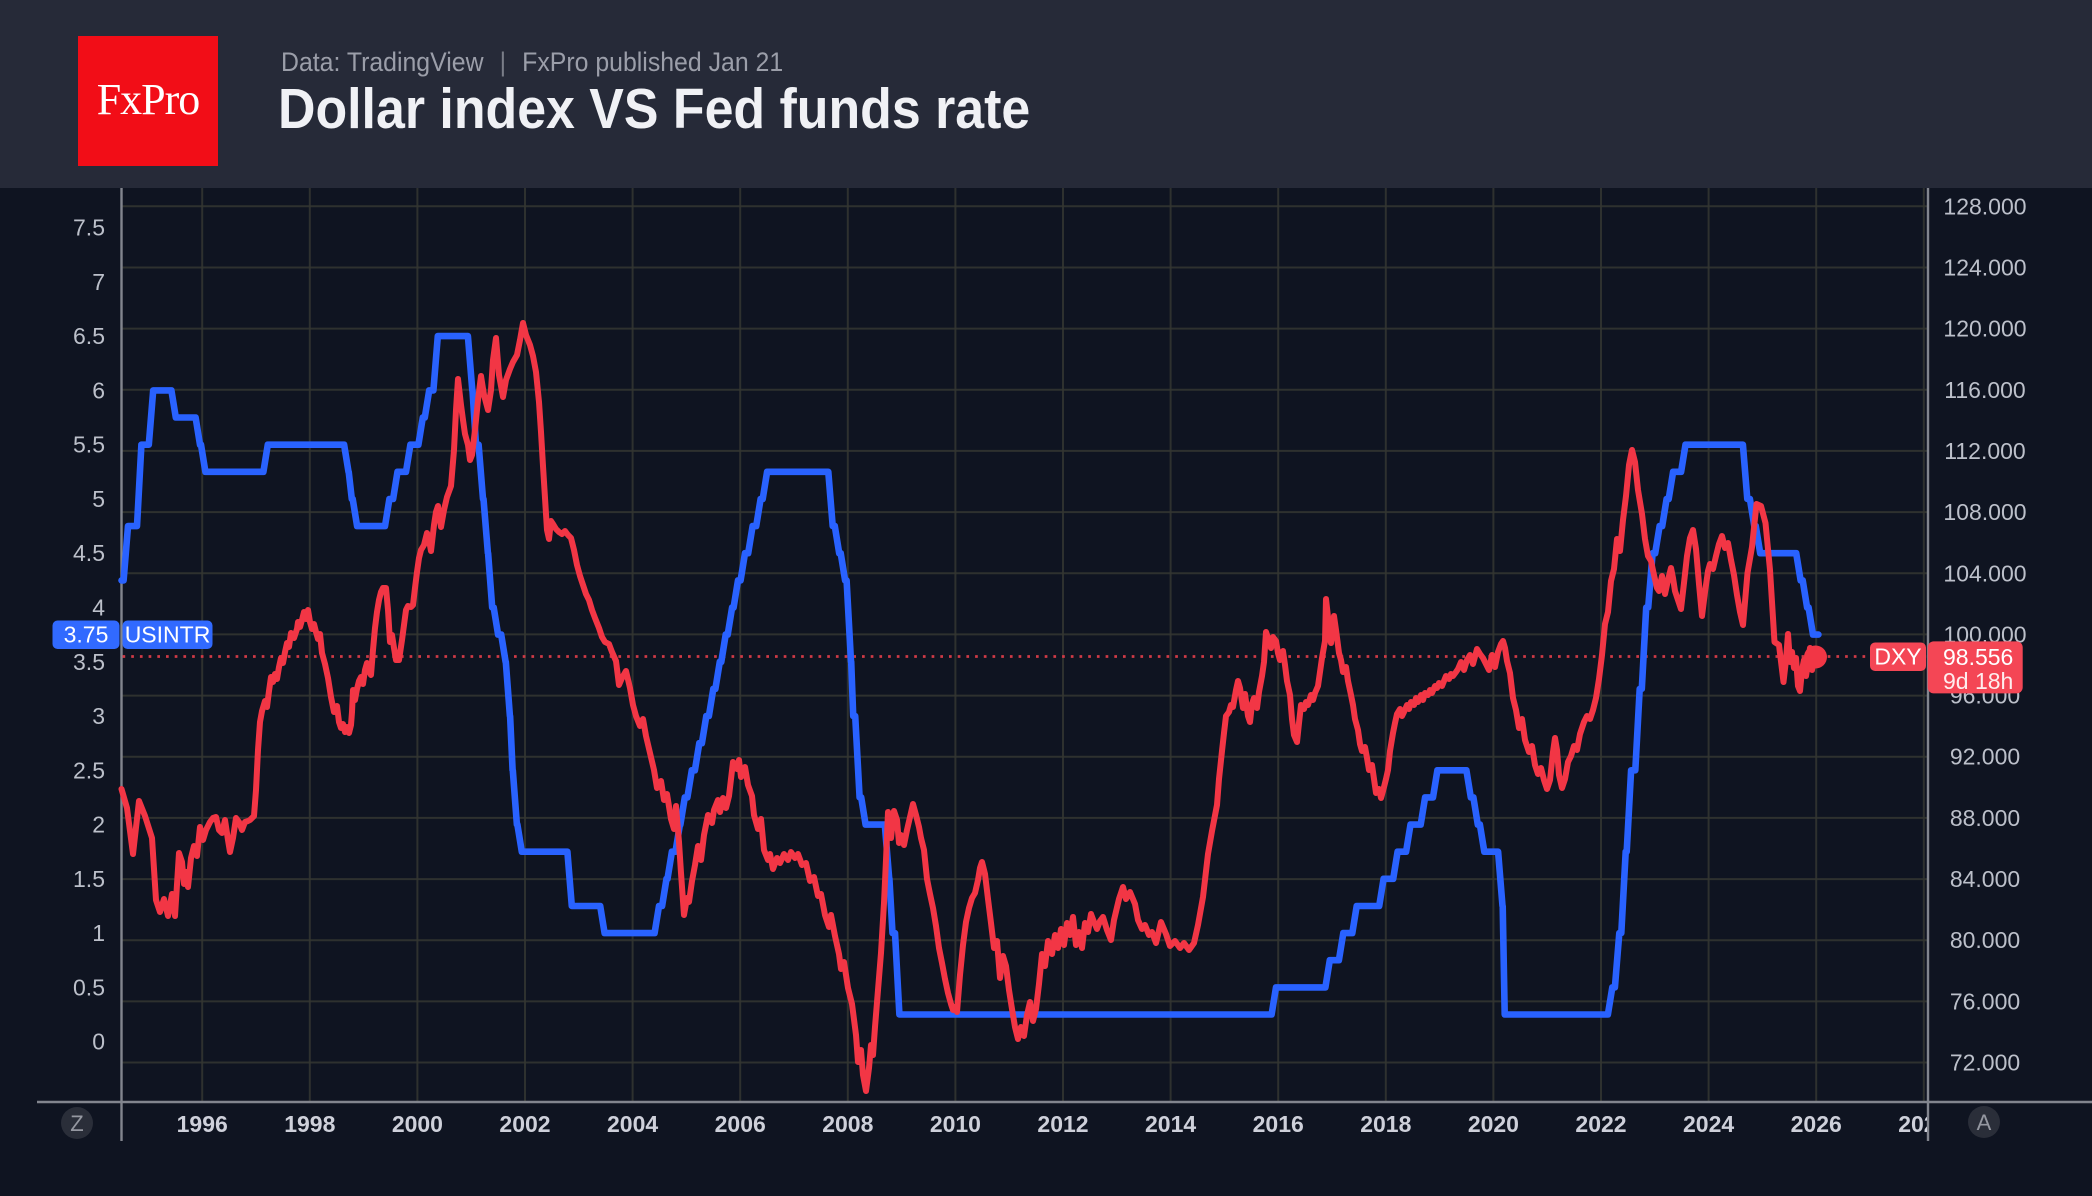 This screenshot has height=1196, width=2092. Describe the element at coordinates (168, 635) in the screenshot. I see `svg-text: USINTR` at that location.